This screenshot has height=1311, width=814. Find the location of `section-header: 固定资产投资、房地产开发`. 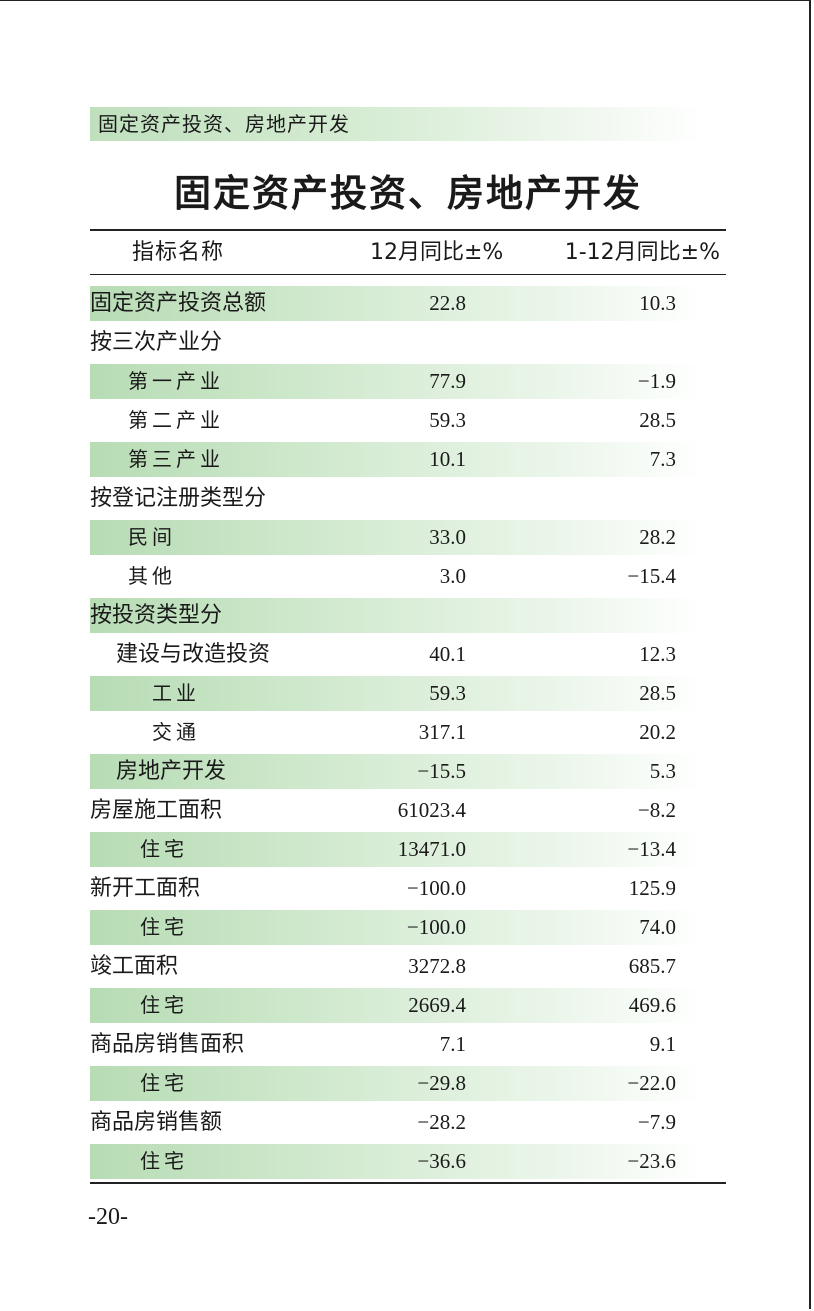

section-header: 固定资产投资、房地产开发 is located at coordinates (396, 124).